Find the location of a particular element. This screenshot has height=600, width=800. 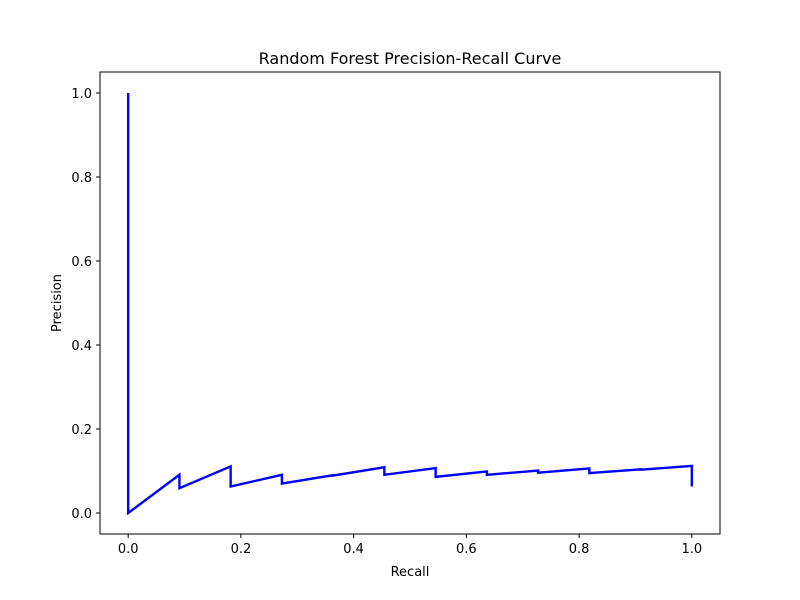

x-tick-label: 0.2 is located at coordinates (241, 549).